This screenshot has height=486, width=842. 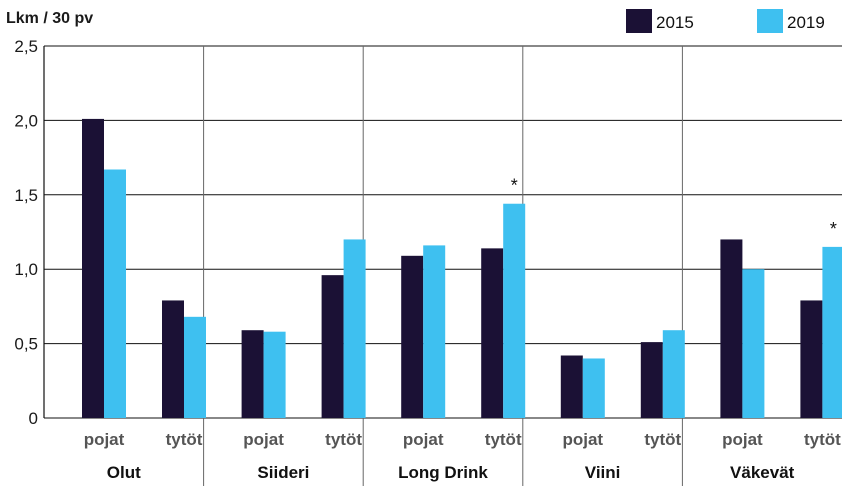 What do you see at coordinates (93, 268) in the screenshot?
I see `bar-olut-pojat-2015` at bounding box center [93, 268].